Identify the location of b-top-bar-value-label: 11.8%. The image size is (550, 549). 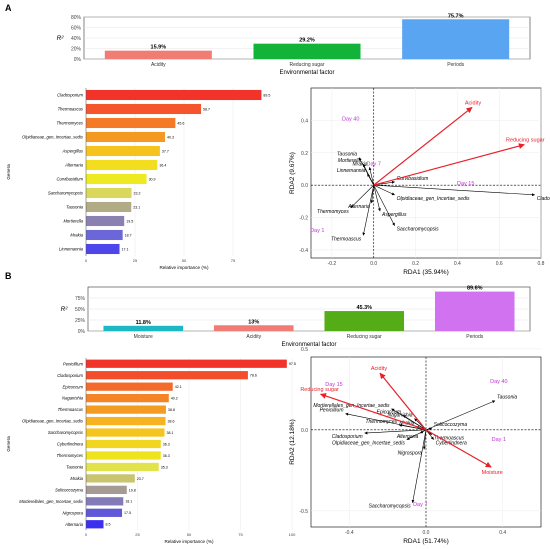
(143, 323).